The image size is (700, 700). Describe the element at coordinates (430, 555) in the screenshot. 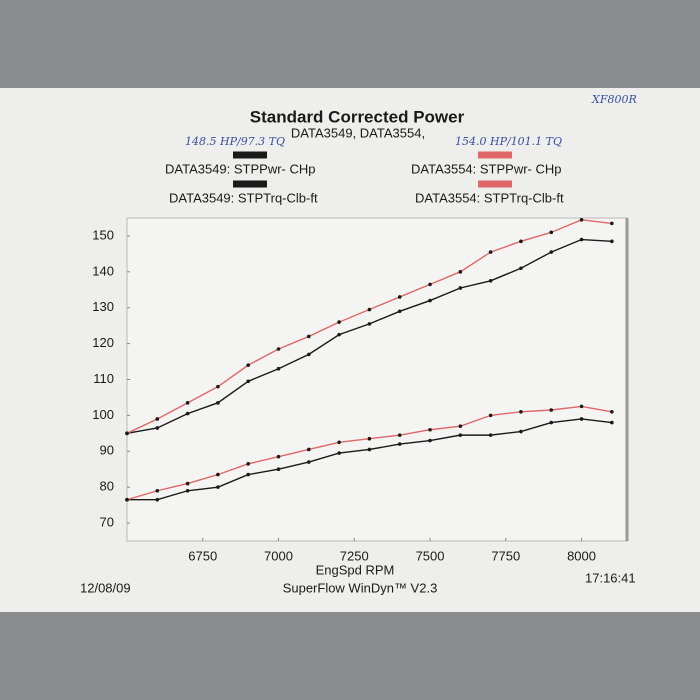

I see `x-tick-label: 7500` at that location.